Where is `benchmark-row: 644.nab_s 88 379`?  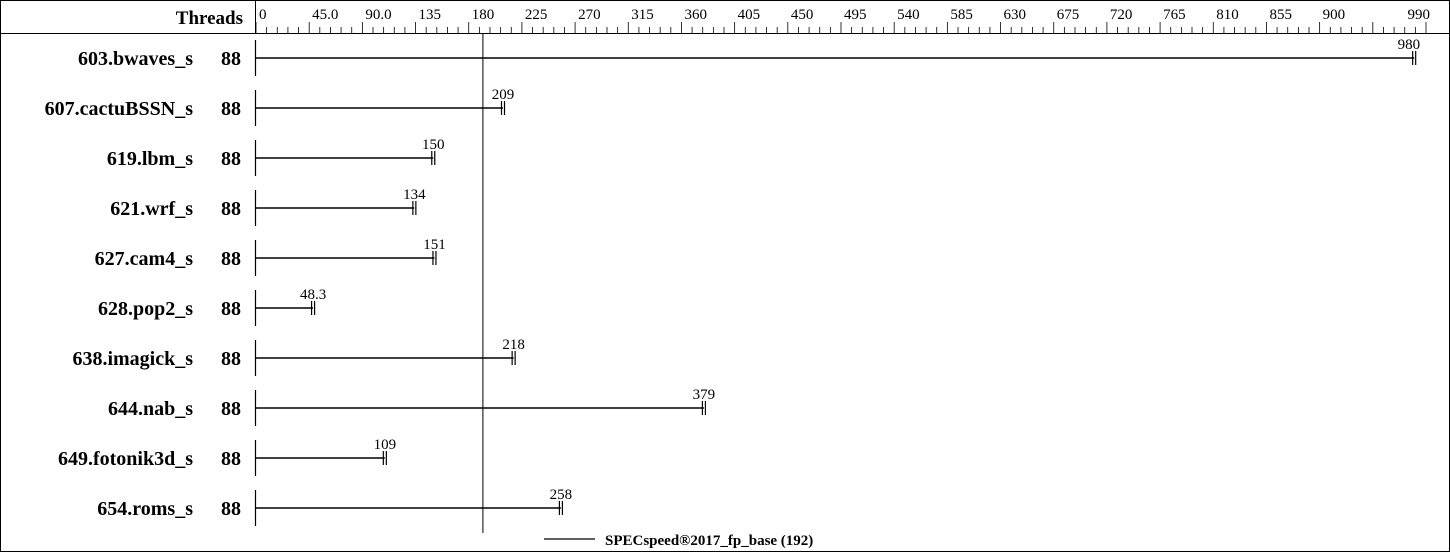
benchmark-row: 644.nab_s 88 379 is located at coordinates (411, 406).